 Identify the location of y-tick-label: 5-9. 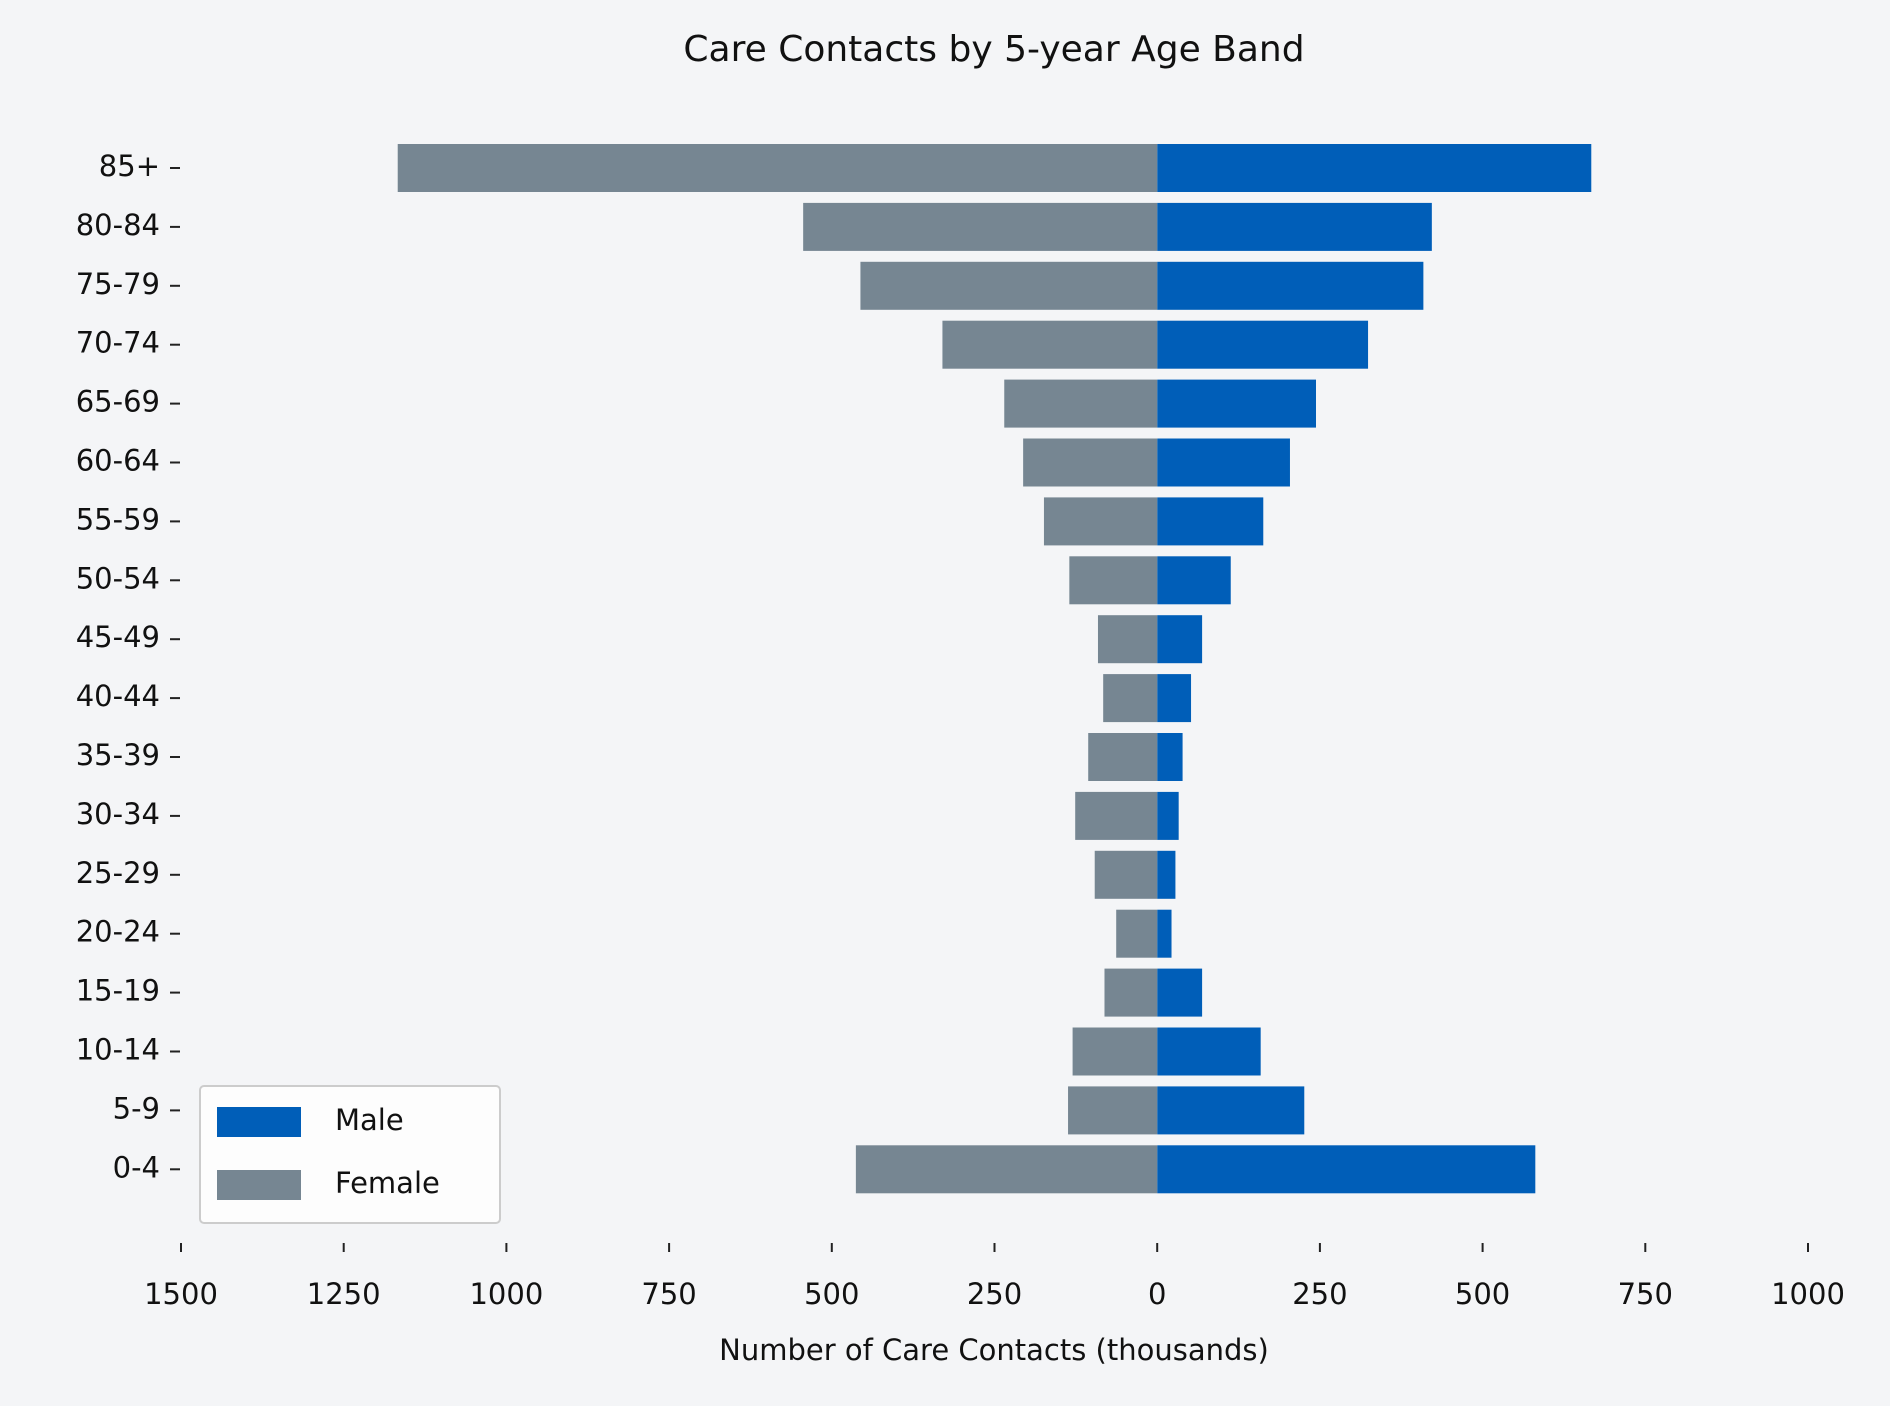
(136, 1108).